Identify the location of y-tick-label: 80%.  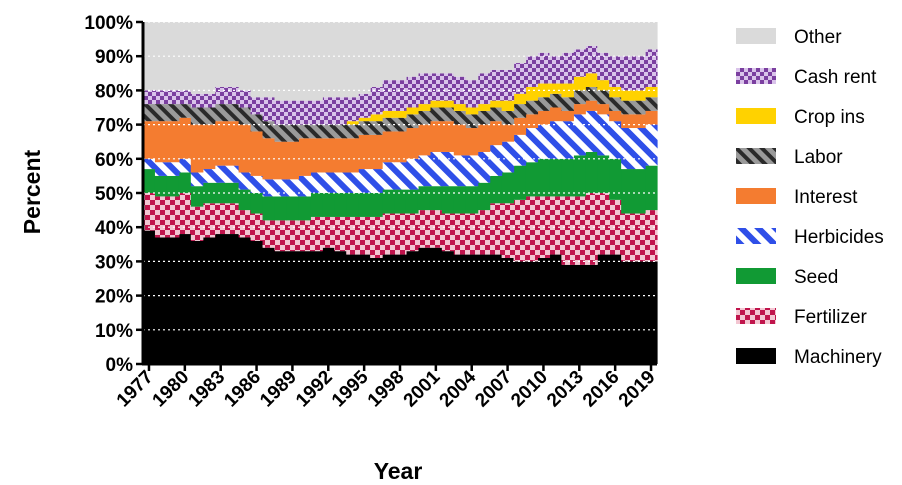
(114, 91).